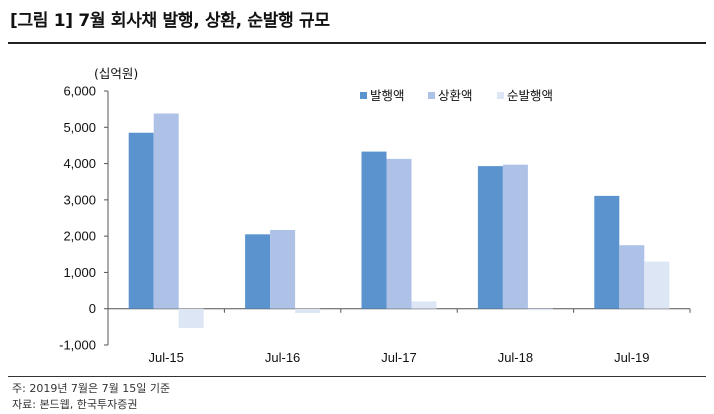 The width and height of the screenshot is (714, 414). I want to click on legend-label: 순발행액, so click(530, 95).